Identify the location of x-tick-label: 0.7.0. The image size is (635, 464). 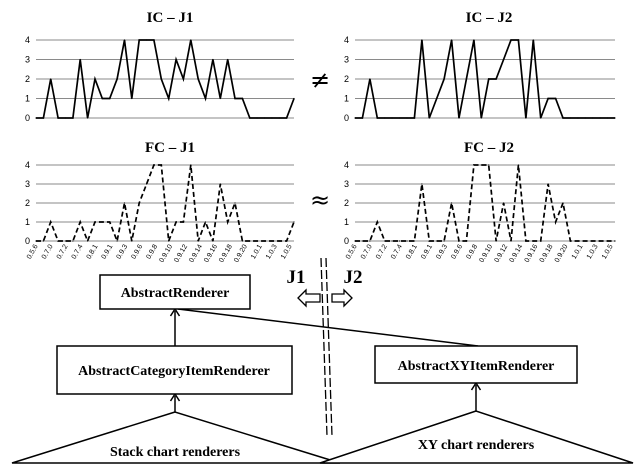
(367, 251).